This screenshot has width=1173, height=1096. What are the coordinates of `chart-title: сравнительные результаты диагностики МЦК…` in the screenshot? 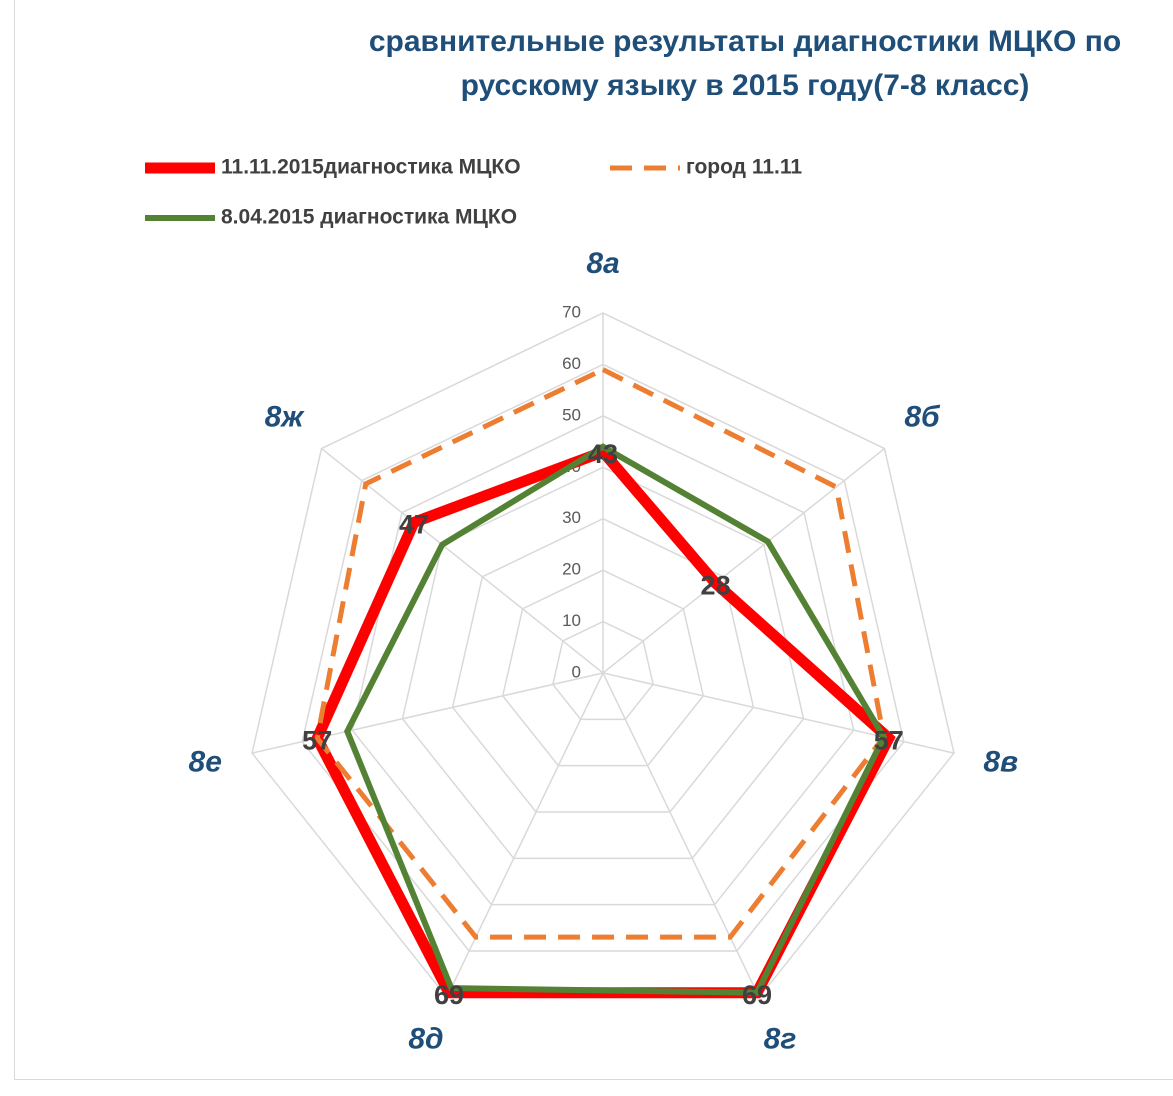 It's located at (745, 63).